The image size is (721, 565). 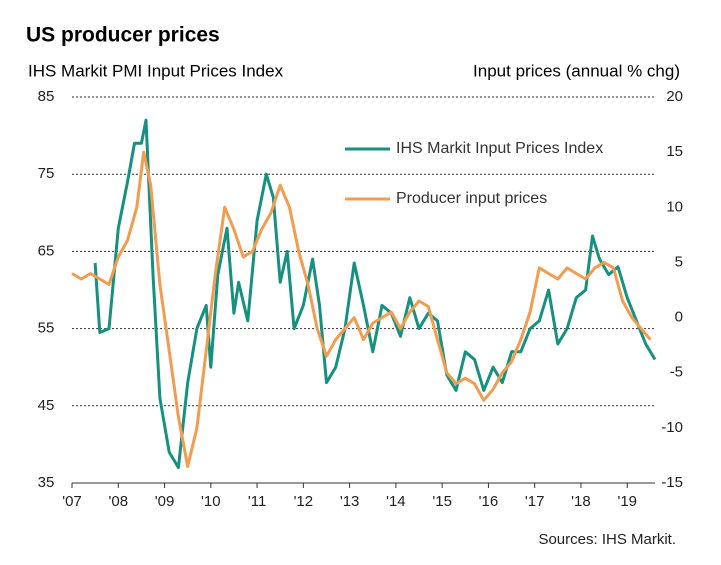 I want to click on y-axis-label: IHS Markit PMI Input Prices Index, so click(x=156, y=70).